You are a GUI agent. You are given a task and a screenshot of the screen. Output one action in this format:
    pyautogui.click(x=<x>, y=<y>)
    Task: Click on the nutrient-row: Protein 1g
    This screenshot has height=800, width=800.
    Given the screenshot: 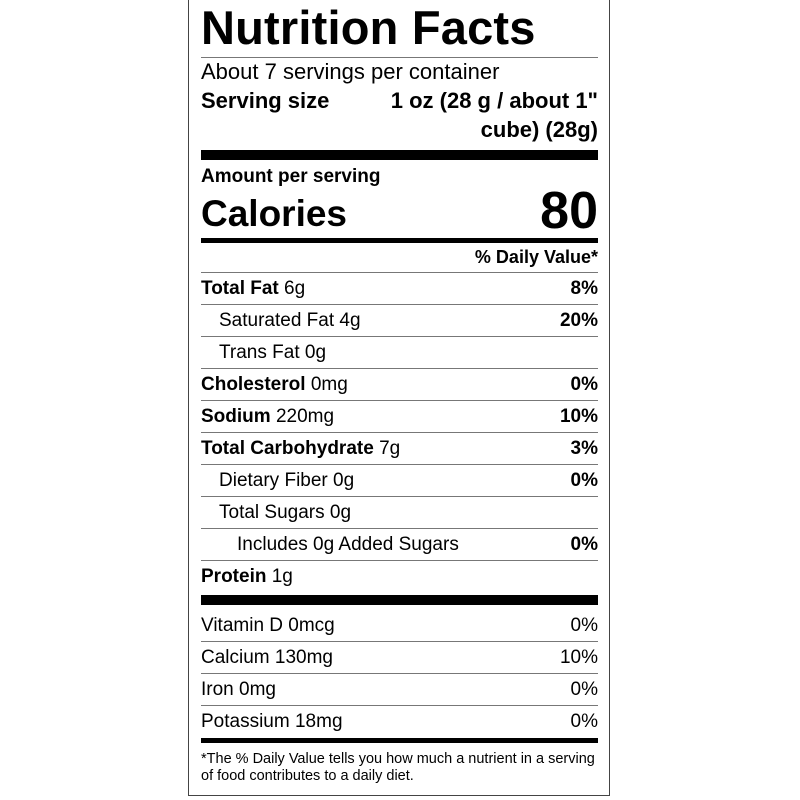 What is the action you would take?
    pyautogui.click(x=399, y=576)
    